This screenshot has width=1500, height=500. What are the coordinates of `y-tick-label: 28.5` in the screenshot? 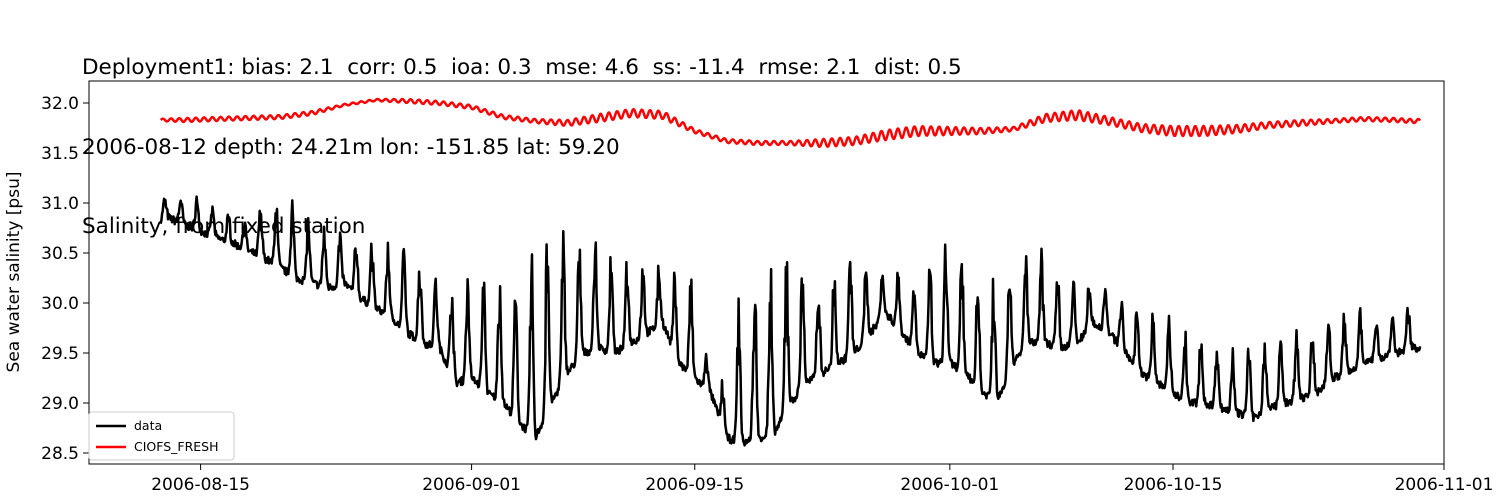 It's located at (60, 454).